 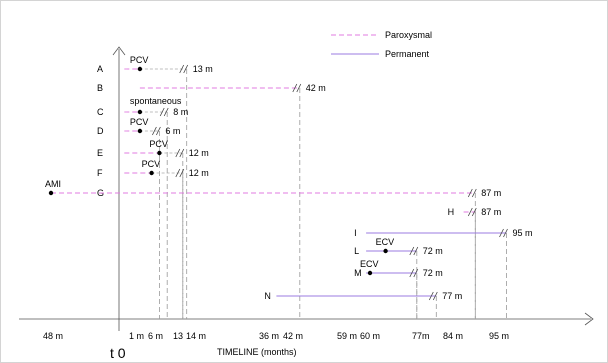 I want to click on row-label: B, so click(x=100, y=88).